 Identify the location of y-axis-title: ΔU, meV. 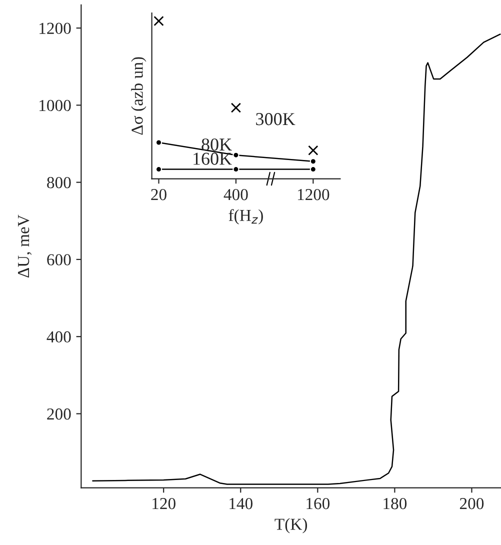
(25, 246).